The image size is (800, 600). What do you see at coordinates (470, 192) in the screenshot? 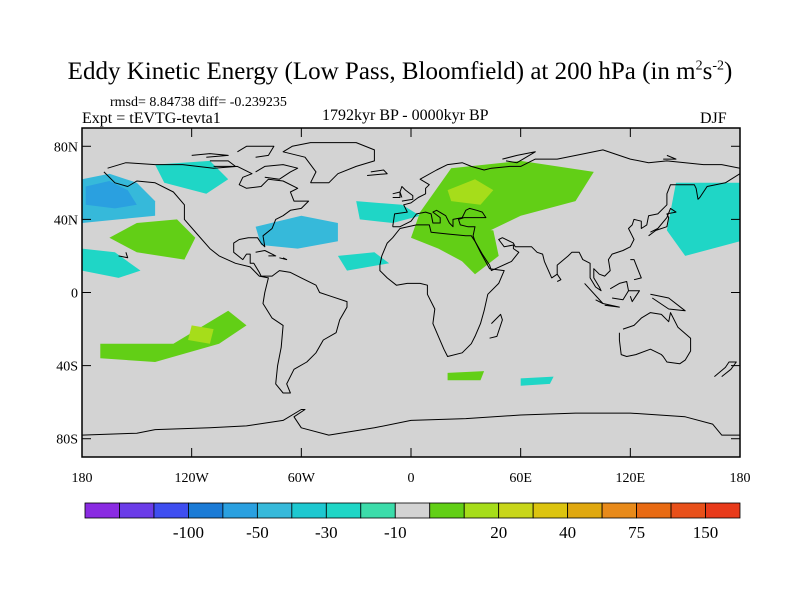
I see `region-europe-positive-core` at bounding box center [470, 192].